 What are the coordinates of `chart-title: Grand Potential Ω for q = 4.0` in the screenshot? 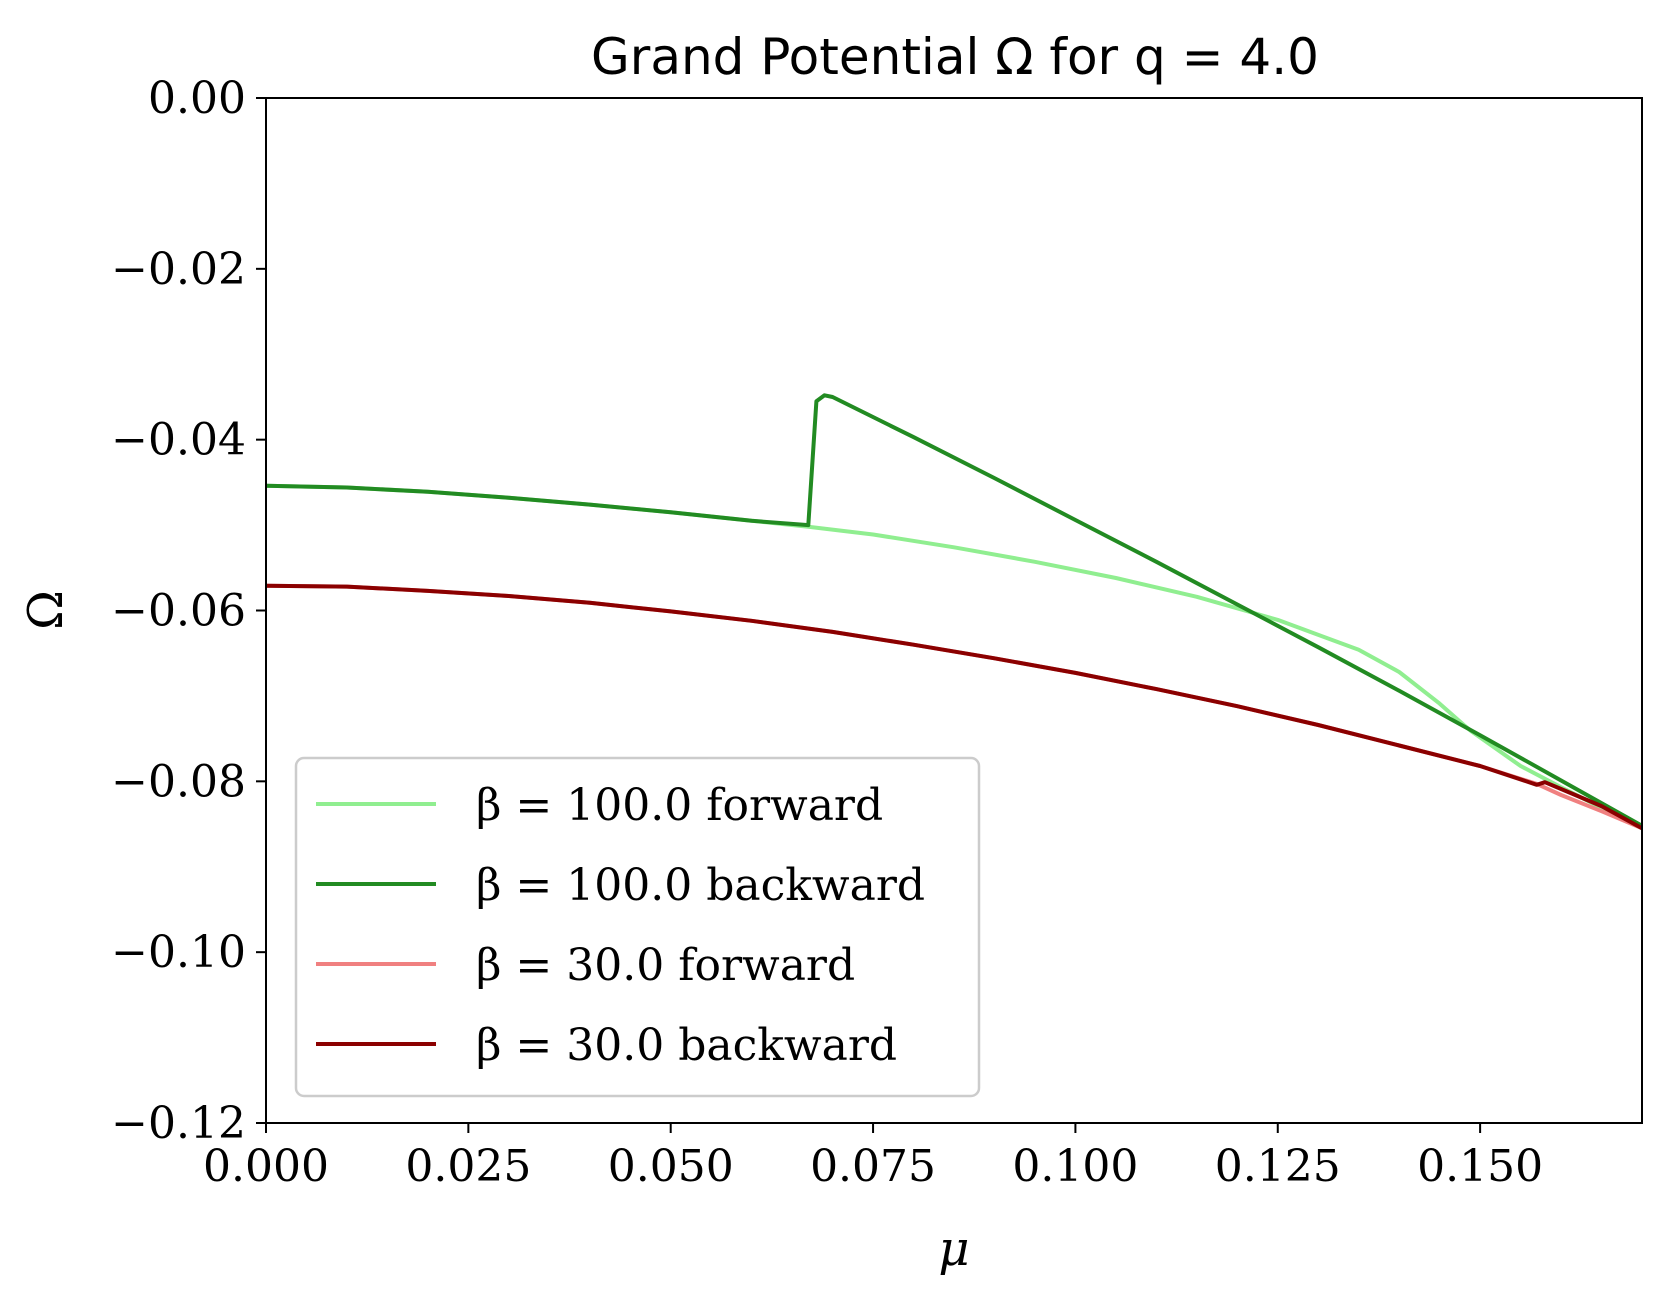 It's located at (955, 57).